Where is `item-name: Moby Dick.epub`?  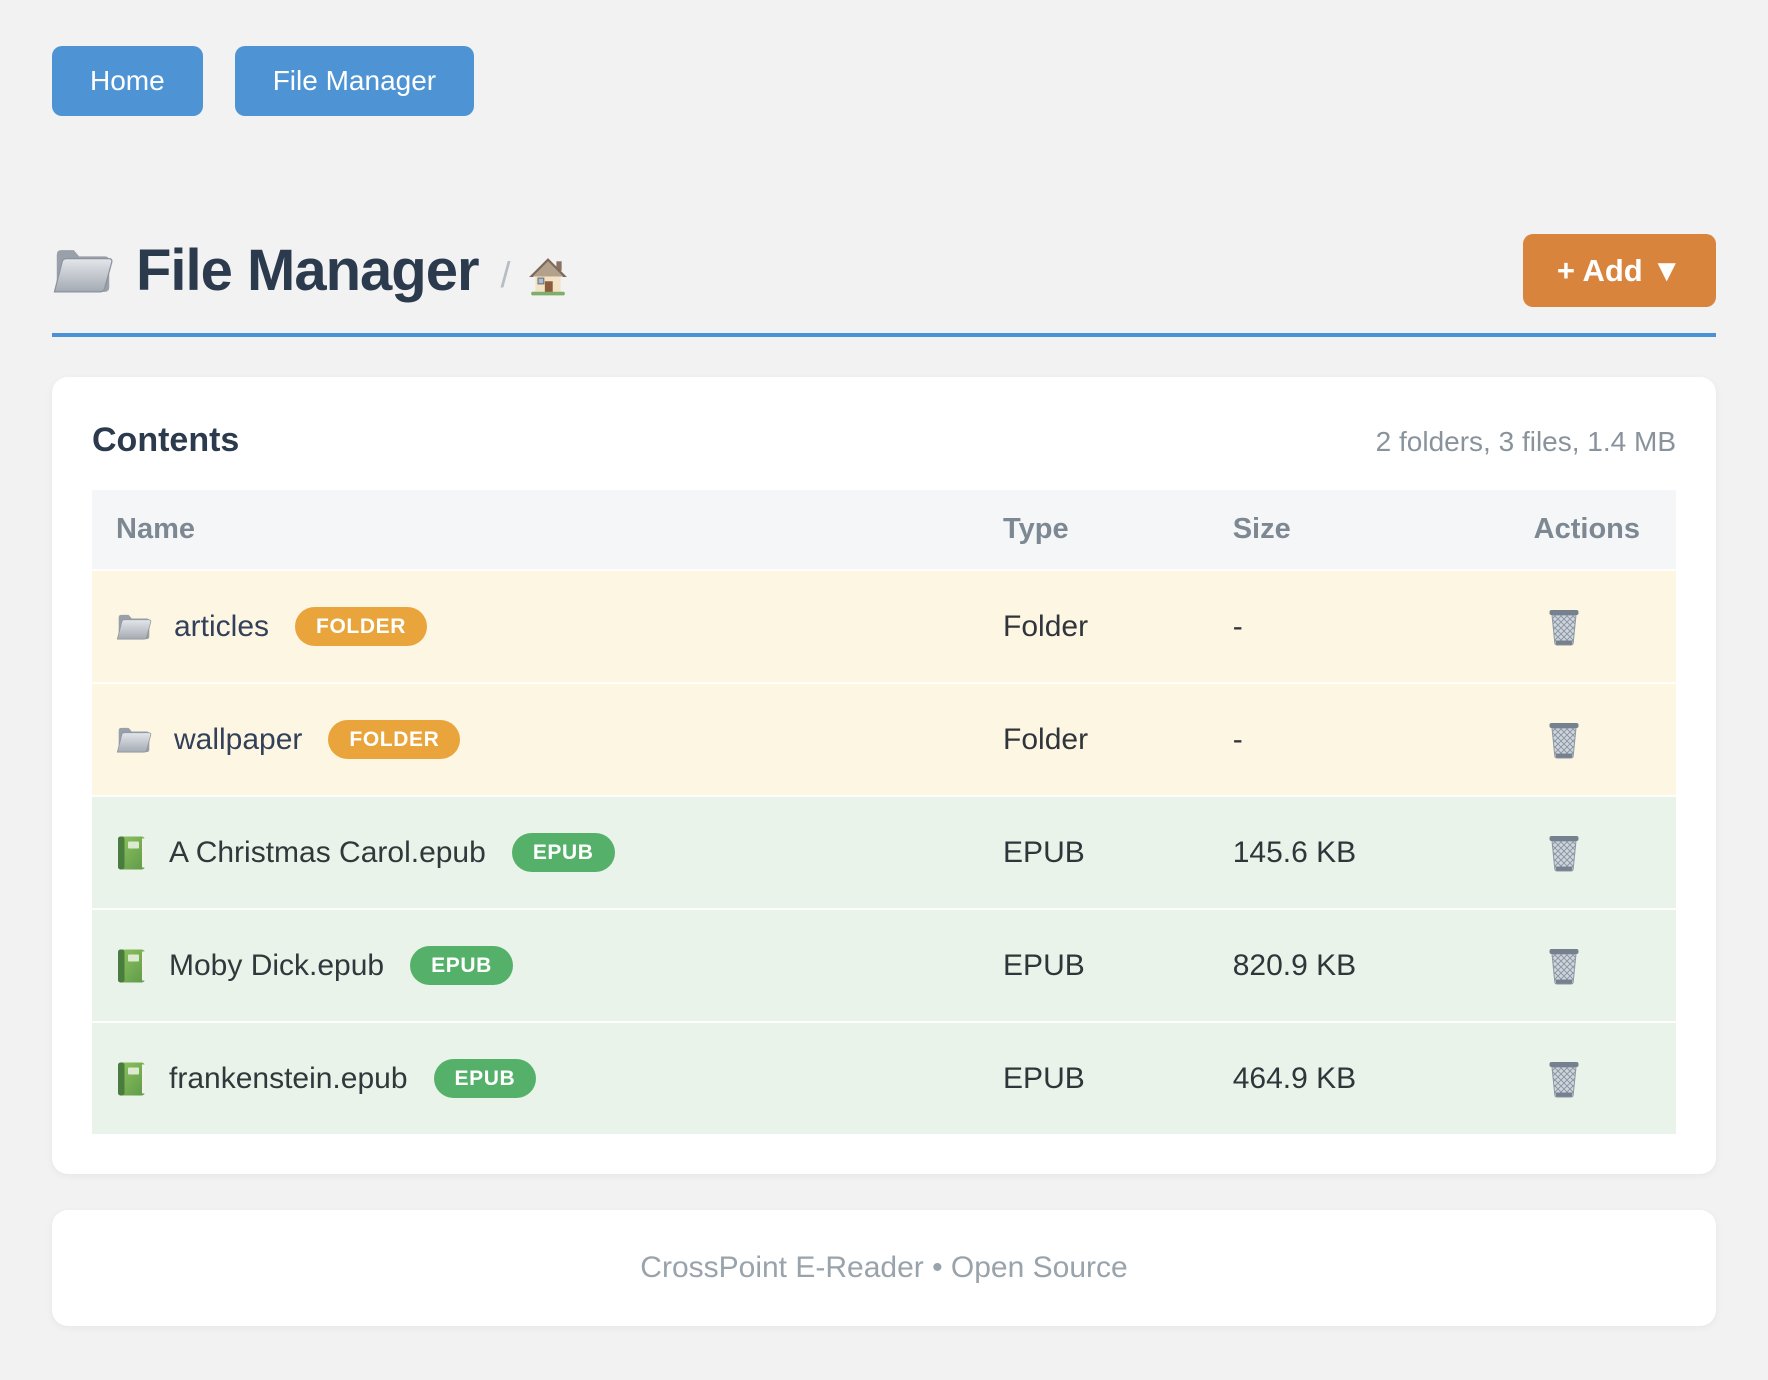
item-name: Moby Dick.epub is located at coordinates (277, 965).